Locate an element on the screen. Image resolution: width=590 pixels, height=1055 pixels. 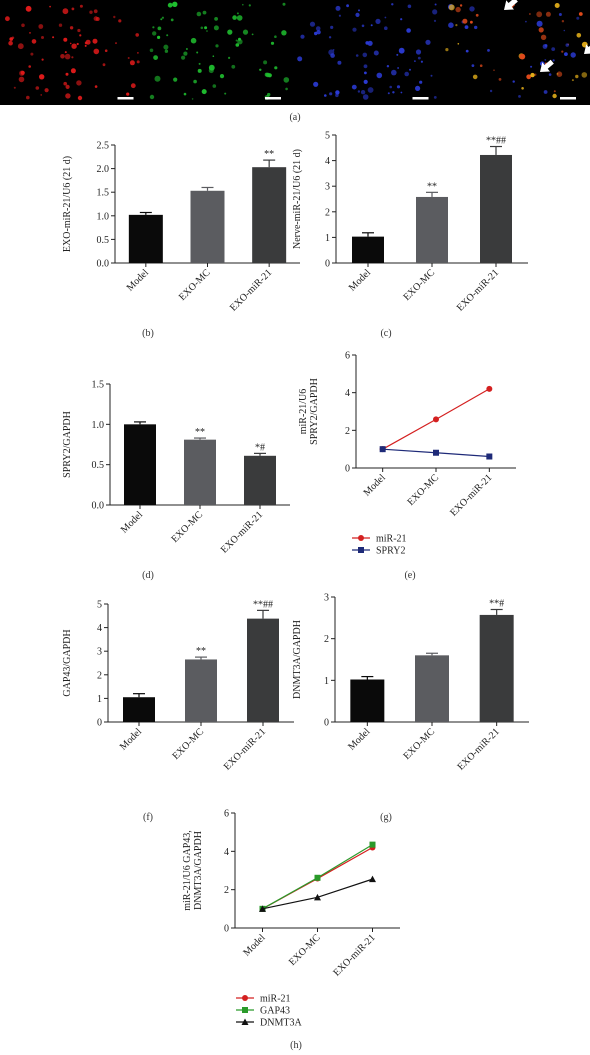
panel-label-b: (b) is located at coordinates (148, 333).